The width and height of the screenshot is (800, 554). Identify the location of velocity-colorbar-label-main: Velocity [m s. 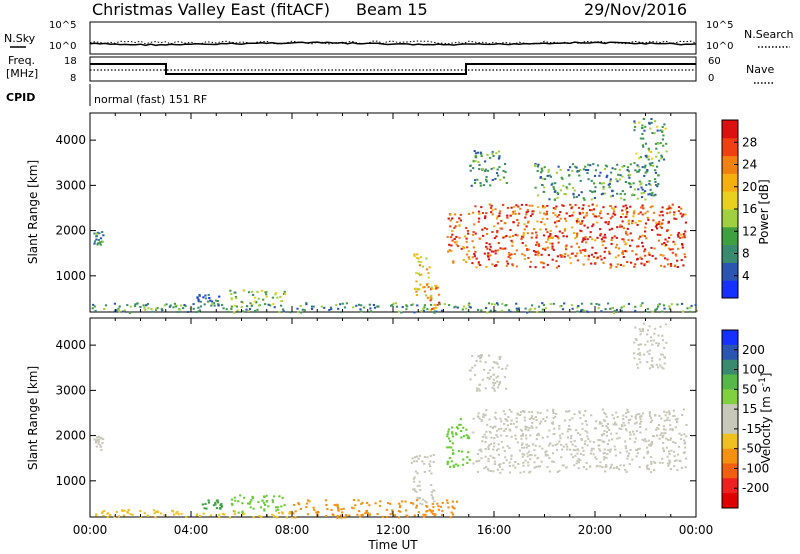
(766, 424).